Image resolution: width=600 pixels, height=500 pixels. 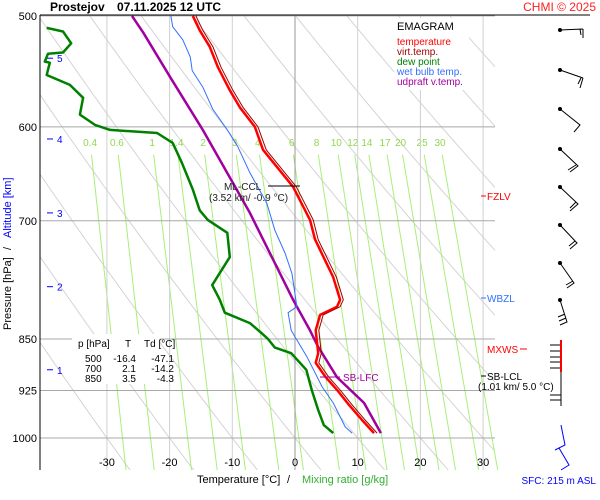 I want to click on y-axis-title: Pressure [hPa] / Altitude [km], so click(x=8, y=253).